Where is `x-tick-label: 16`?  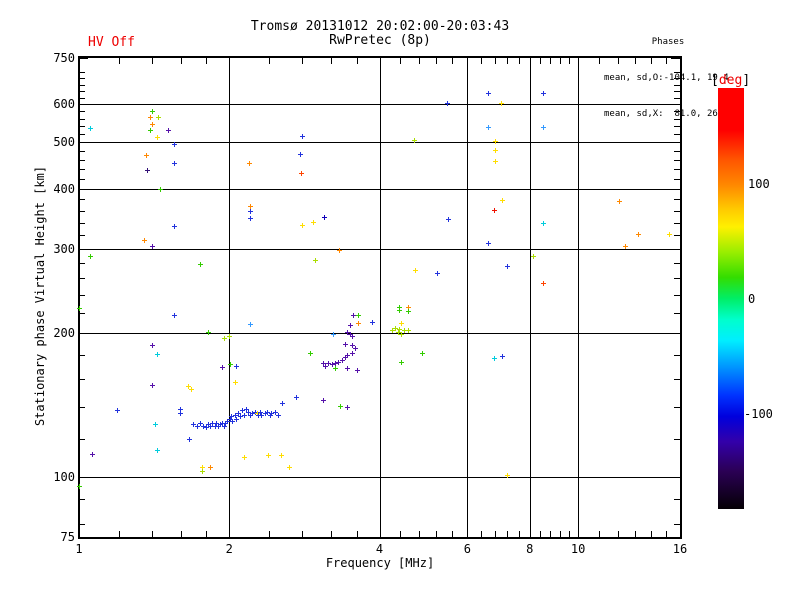 x-tick-label: 16 is located at coordinates (680, 549).